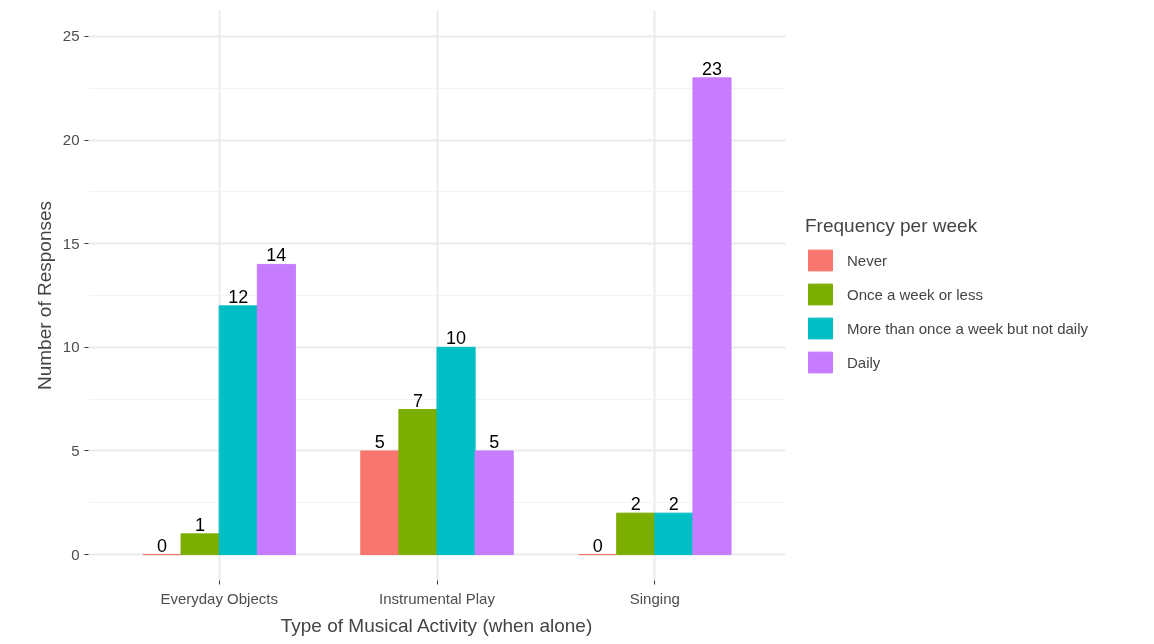 Image resolution: width=1154 pixels, height=644 pixels. What do you see at coordinates (44, 295) in the screenshot?
I see `y-axis-title: Number of Responses` at bounding box center [44, 295].